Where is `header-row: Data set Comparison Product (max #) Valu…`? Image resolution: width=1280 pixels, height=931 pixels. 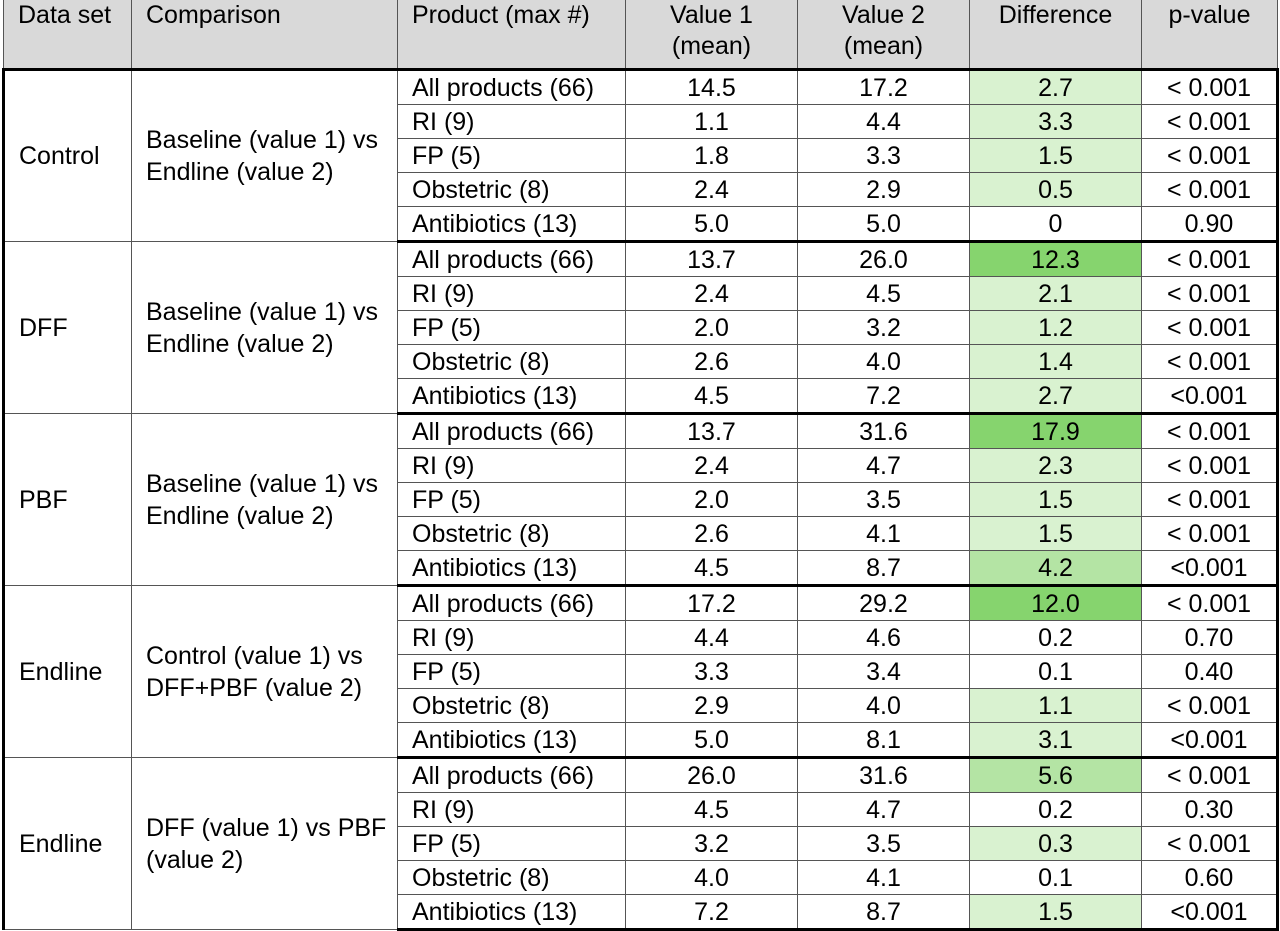
header-row: Data set Comparison Product (max #) Valu… is located at coordinates (640, 35).